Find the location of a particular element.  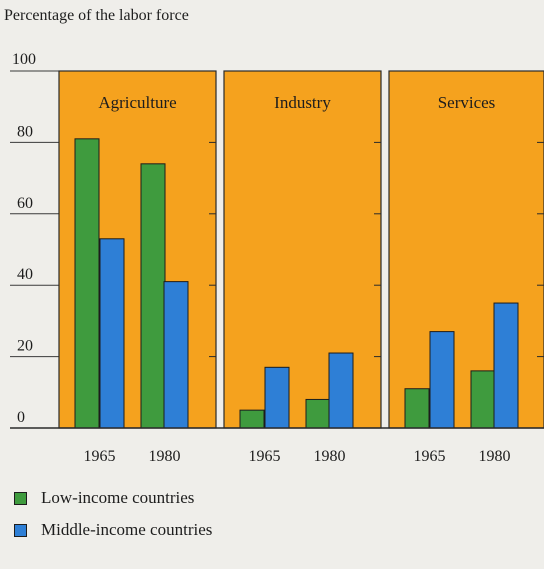

y-tick-label: 60 is located at coordinates (25, 203).